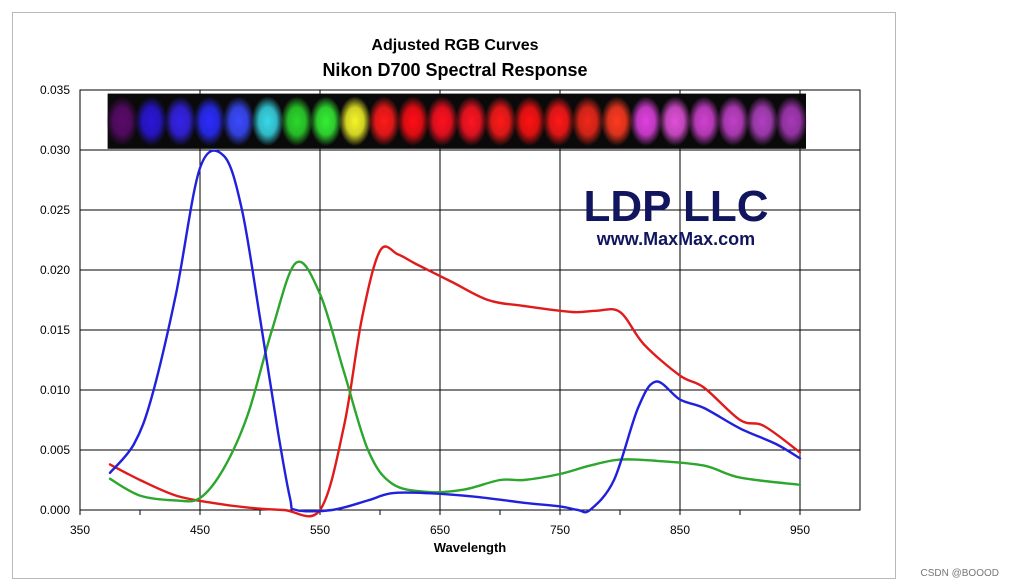 This screenshot has height=587, width=1013. Describe the element at coordinates (676, 206) in the screenshot. I see `watermark-title: LDP LLC` at that location.